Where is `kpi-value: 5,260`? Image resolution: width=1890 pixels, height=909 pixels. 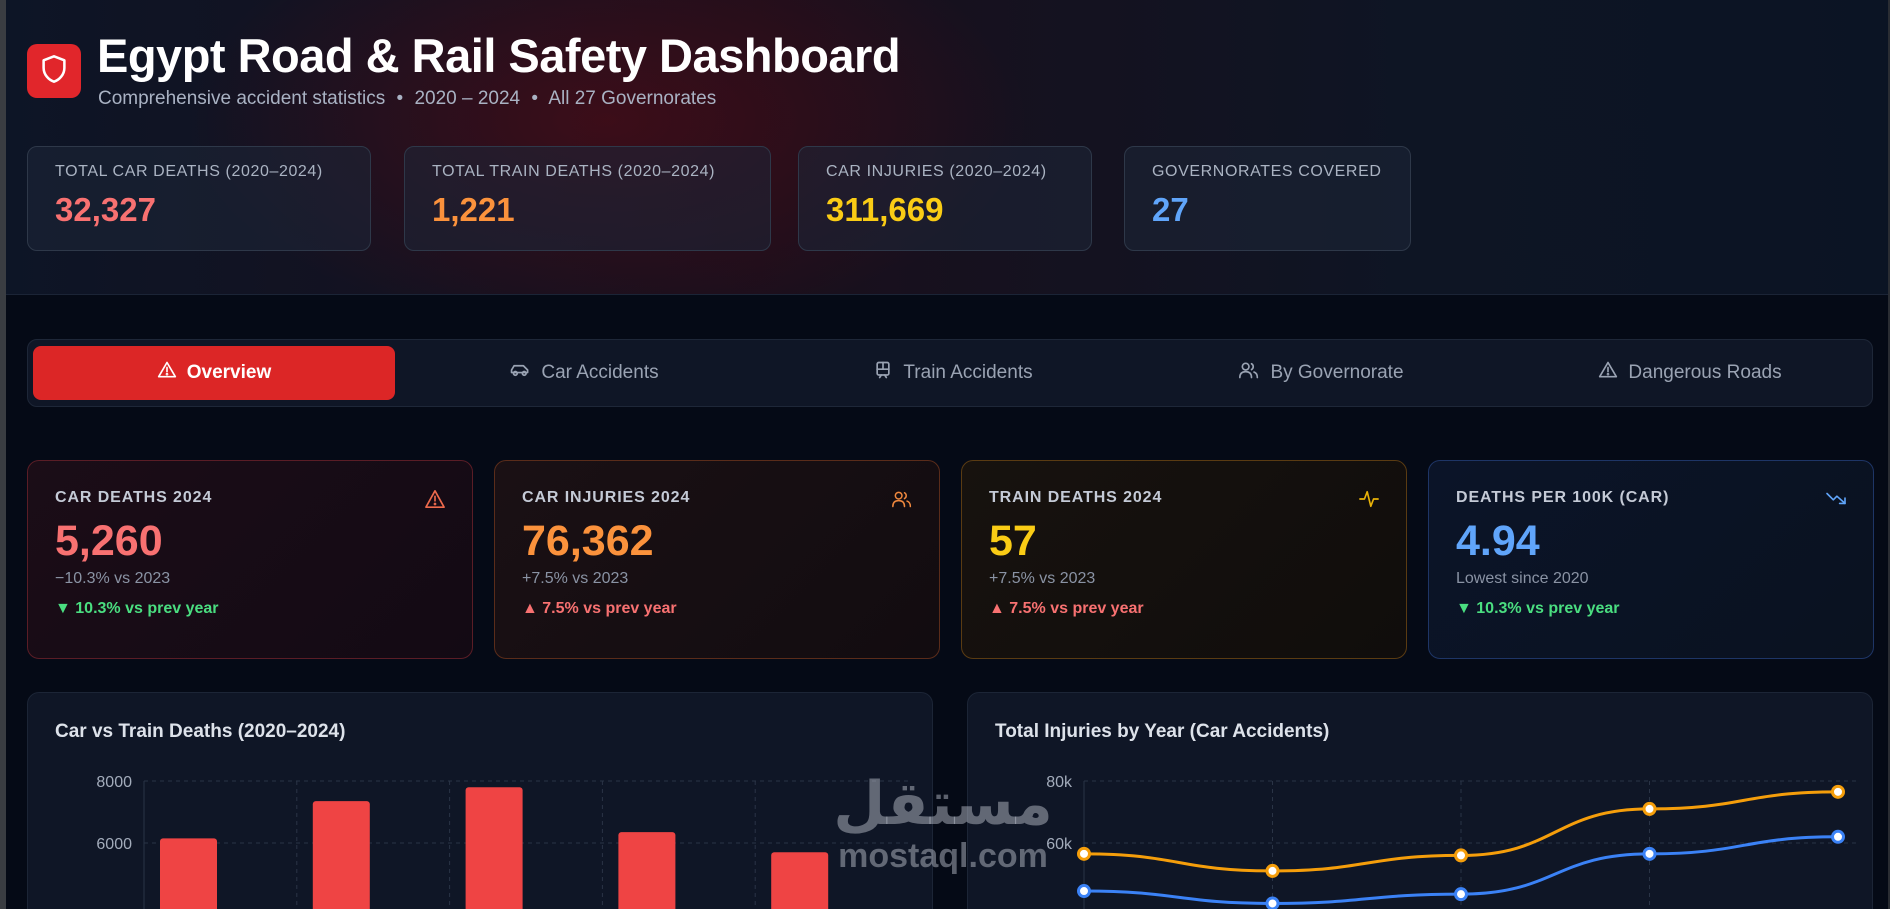 kpi-value: 5,260 is located at coordinates (109, 541).